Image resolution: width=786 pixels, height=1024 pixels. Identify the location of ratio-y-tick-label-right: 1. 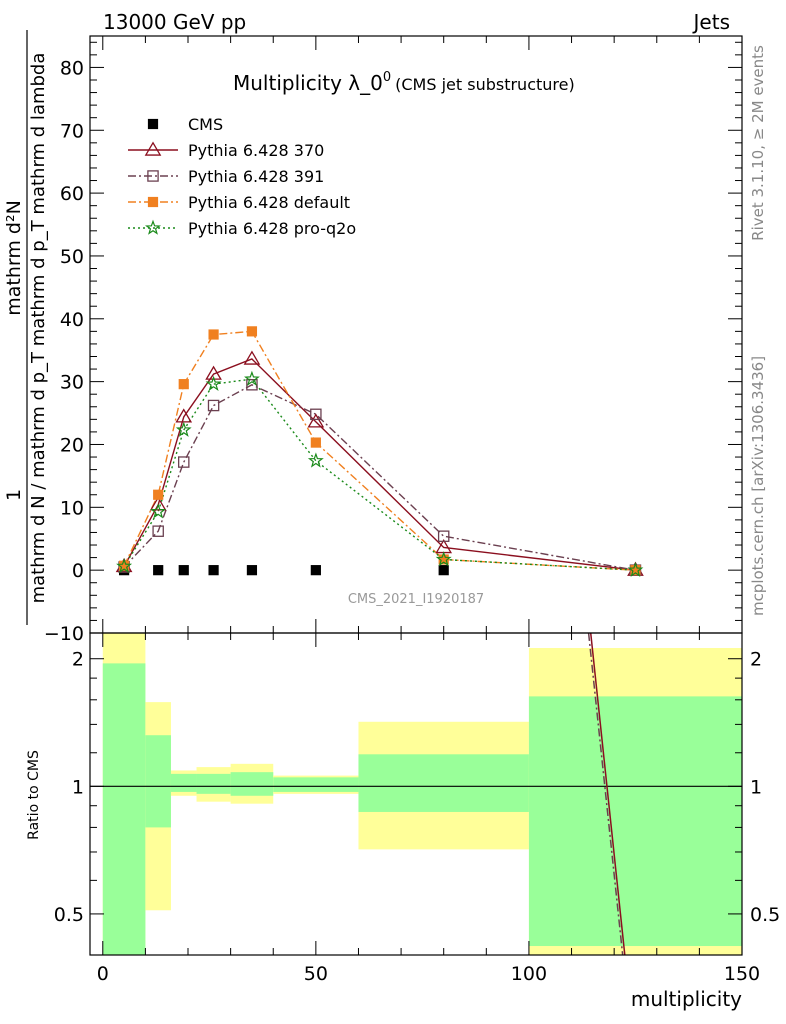
(756, 787).